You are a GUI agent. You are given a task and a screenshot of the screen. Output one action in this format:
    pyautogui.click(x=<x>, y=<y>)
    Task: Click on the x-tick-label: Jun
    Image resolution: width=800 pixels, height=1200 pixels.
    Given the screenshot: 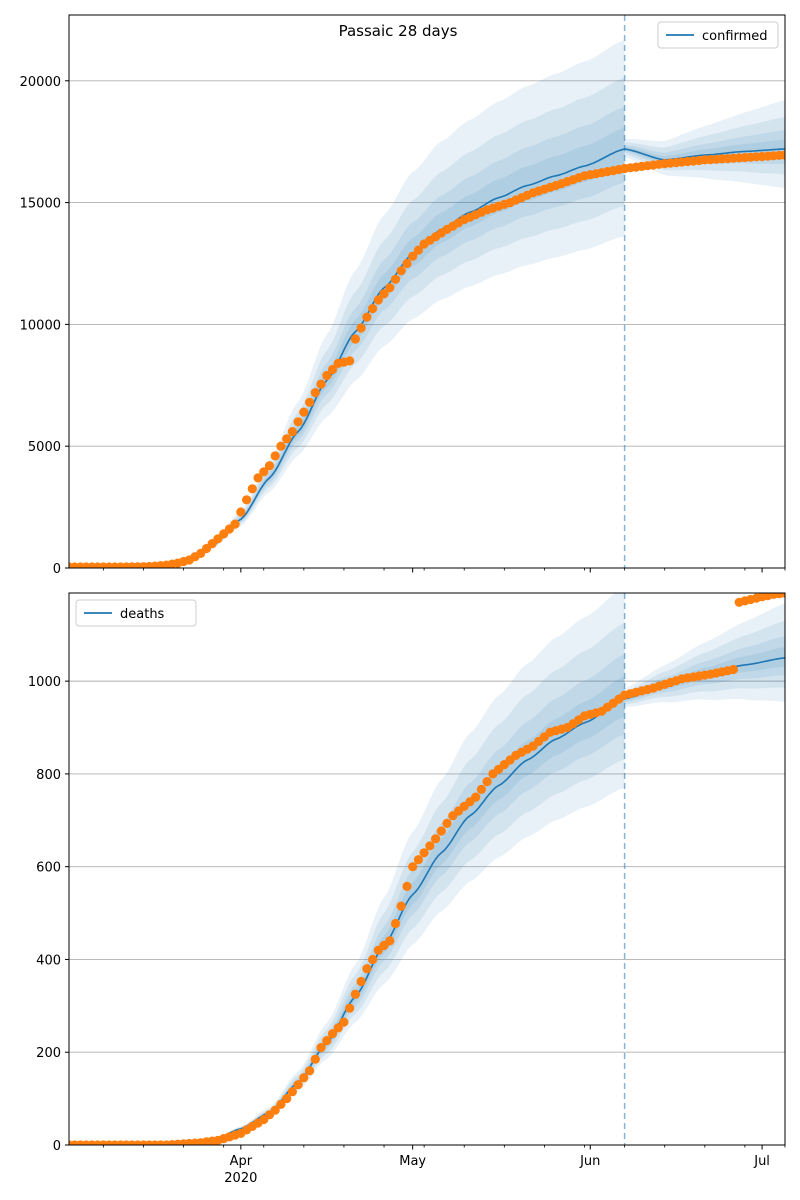 What is the action you would take?
    pyautogui.click(x=589, y=1161)
    